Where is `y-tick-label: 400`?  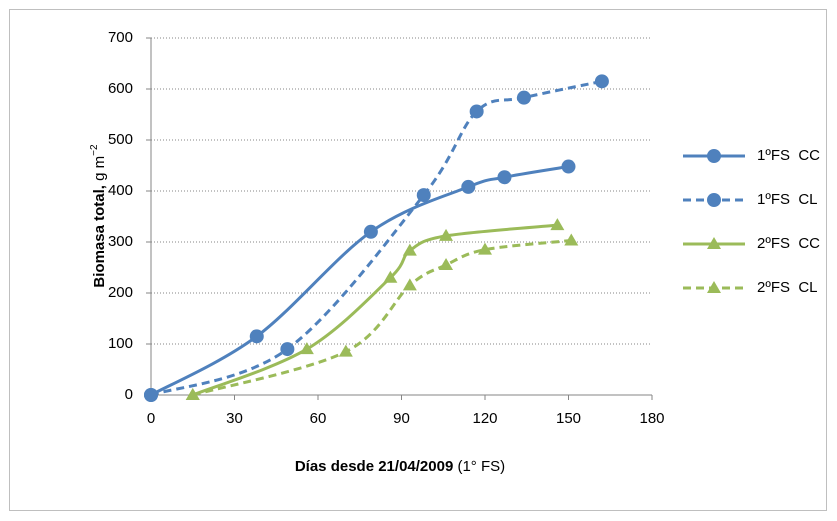 y-tick-label: 400 is located at coordinates (120, 190).